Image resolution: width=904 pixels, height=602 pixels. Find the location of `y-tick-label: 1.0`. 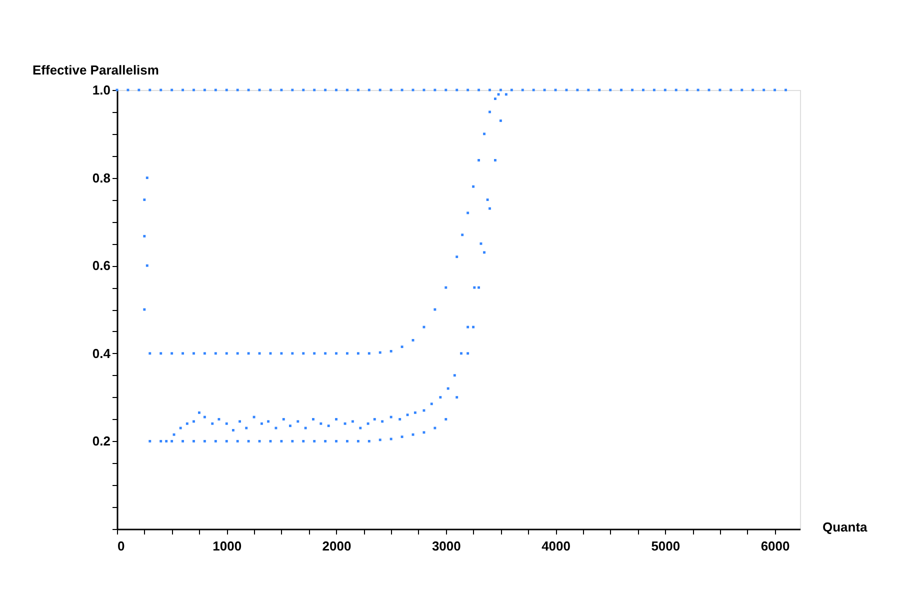

y-tick-label: 1.0 is located at coordinates (101, 90).